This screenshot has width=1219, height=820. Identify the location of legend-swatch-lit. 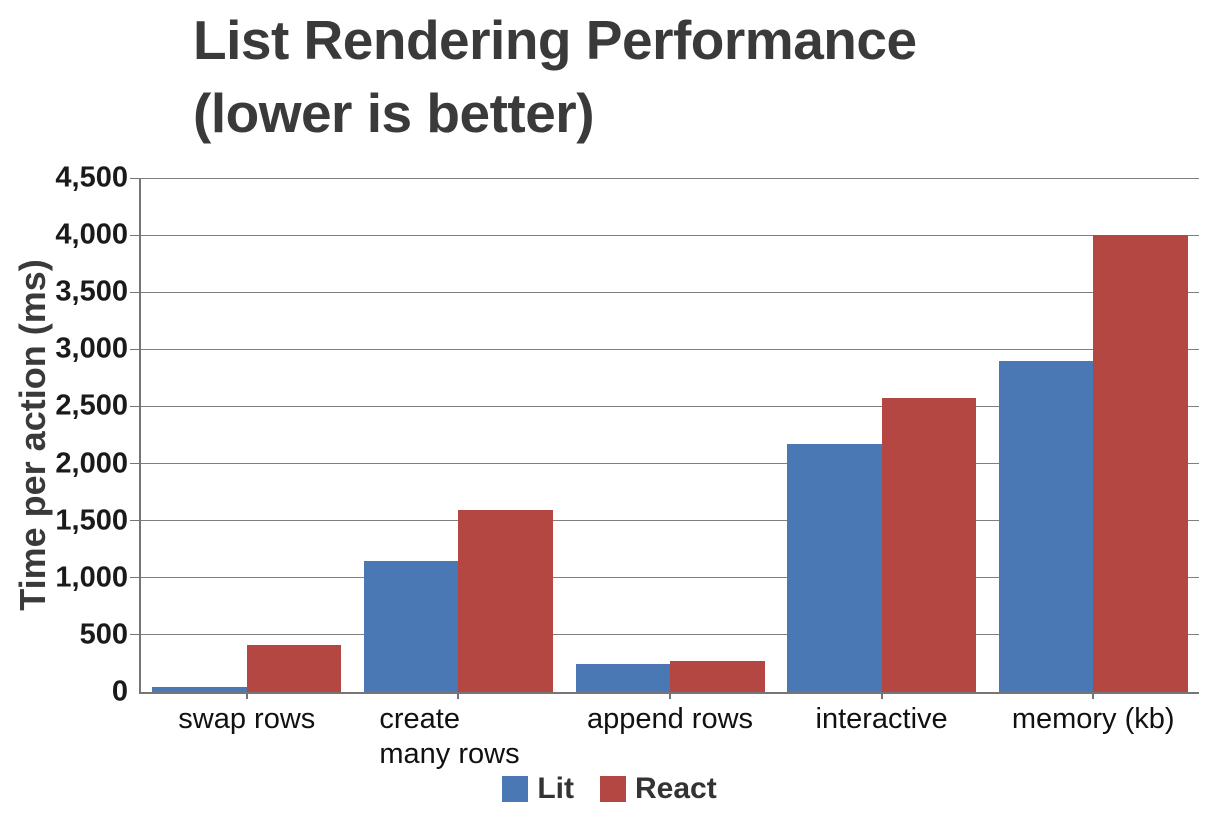
(515, 789).